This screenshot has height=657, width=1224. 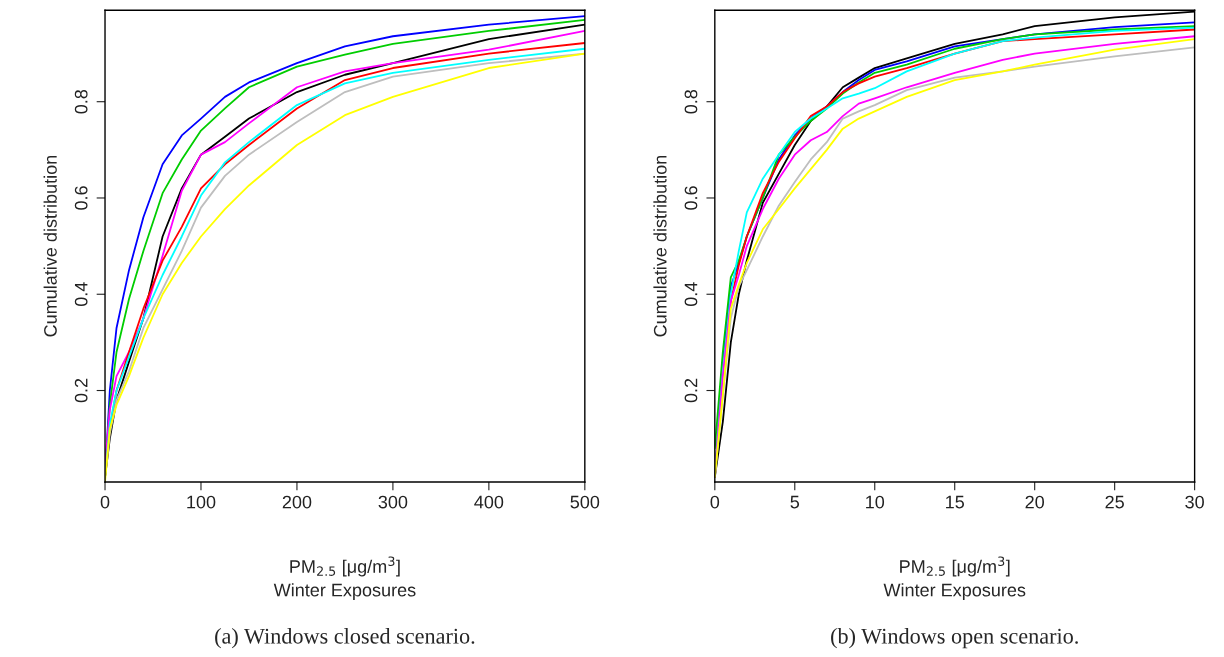 I want to click on x-tick-label: 200, so click(x=297, y=502).